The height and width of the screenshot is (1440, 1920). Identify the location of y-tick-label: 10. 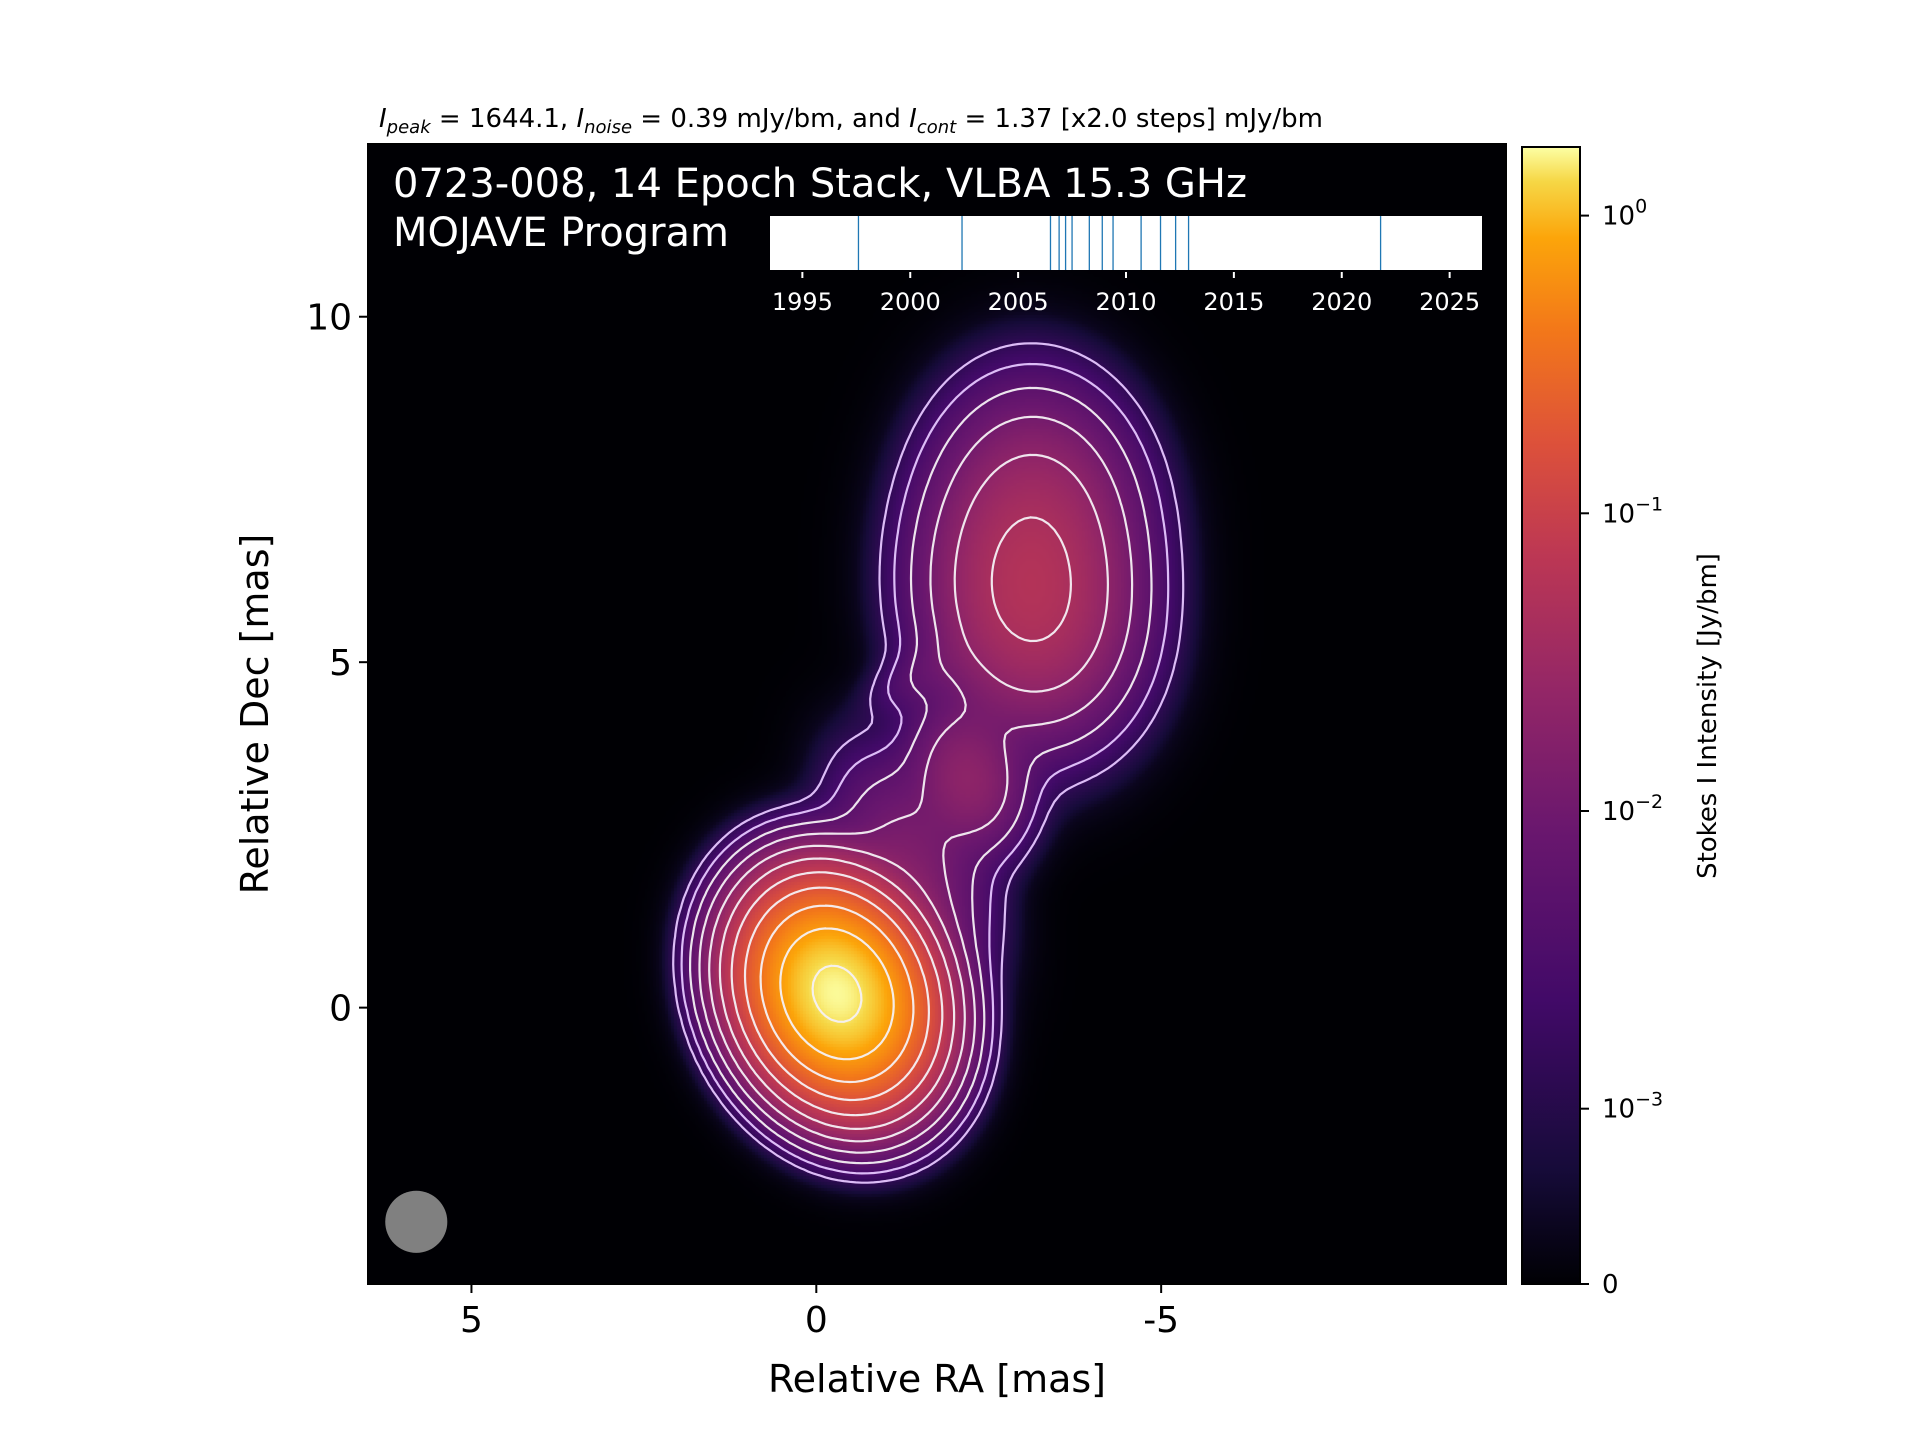
(329, 318).